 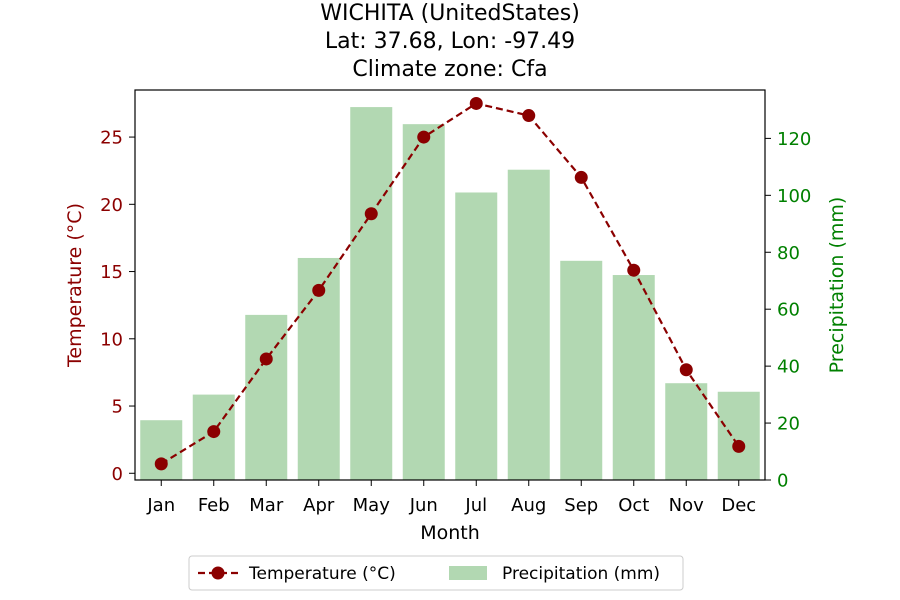 I want to click on x-tick-label-jun: Jun, so click(x=423, y=505).